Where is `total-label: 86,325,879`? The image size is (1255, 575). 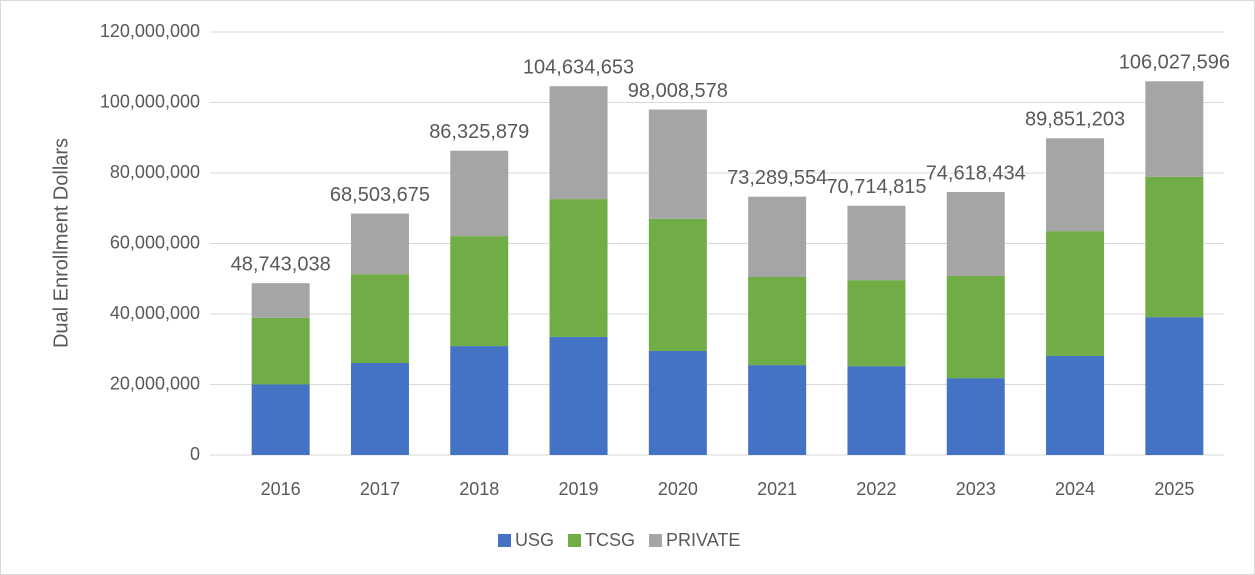
total-label: 86,325,879 is located at coordinates (479, 132).